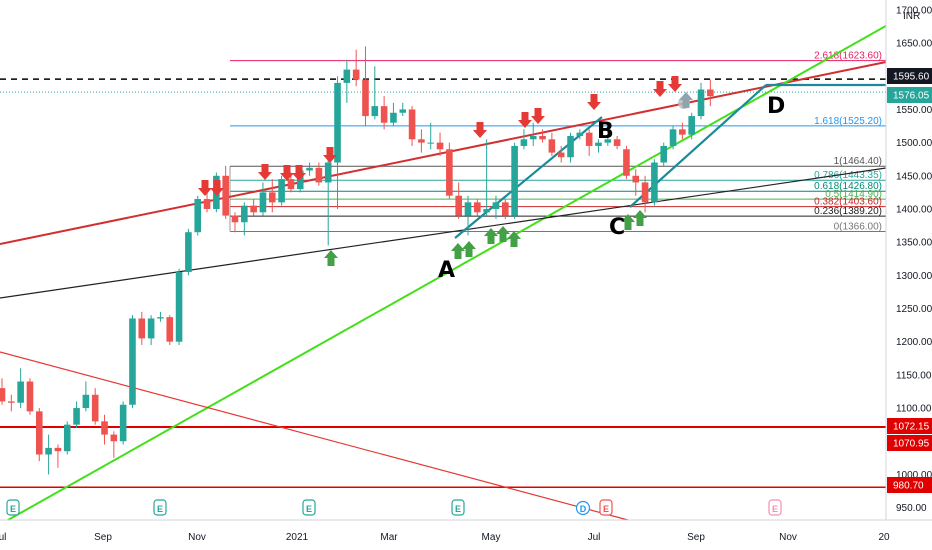 This screenshot has height=550, width=932. I want to click on earnings-event-icon, so click(13, 507).